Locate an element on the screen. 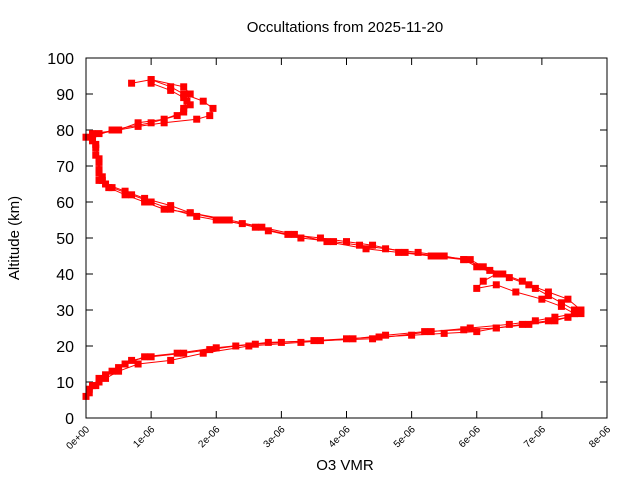 This screenshot has width=640, height=480. x-axis-label: O3 VMR is located at coordinates (345, 465).